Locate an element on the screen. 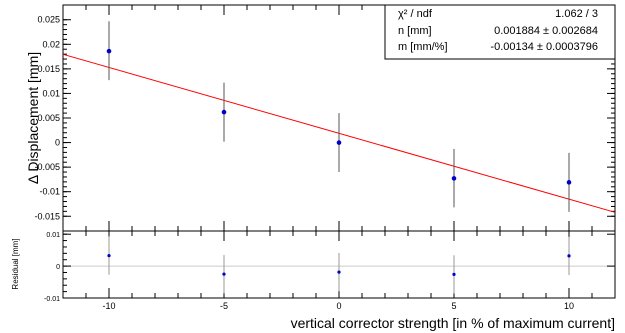 The height and width of the screenshot is (333, 625). main-y-tick-label: -0.005 is located at coordinates (47, 167).